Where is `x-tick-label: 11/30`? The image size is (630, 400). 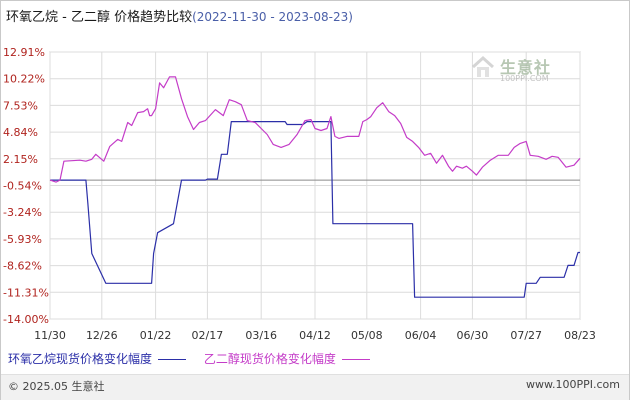 x-tick-label: 11/30 is located at coordinates (50, 335).